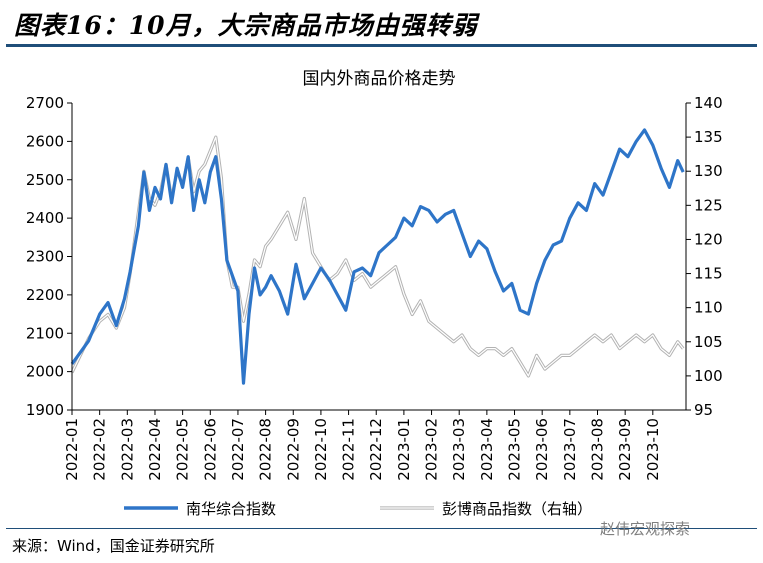 This screenshot has width=763, height=563. What do you see at coordinates (358, 509) in the screenshot?
I see `legend: 南华综合指数 彭博商品指数（右轴）` at bounding box center [358, 509].